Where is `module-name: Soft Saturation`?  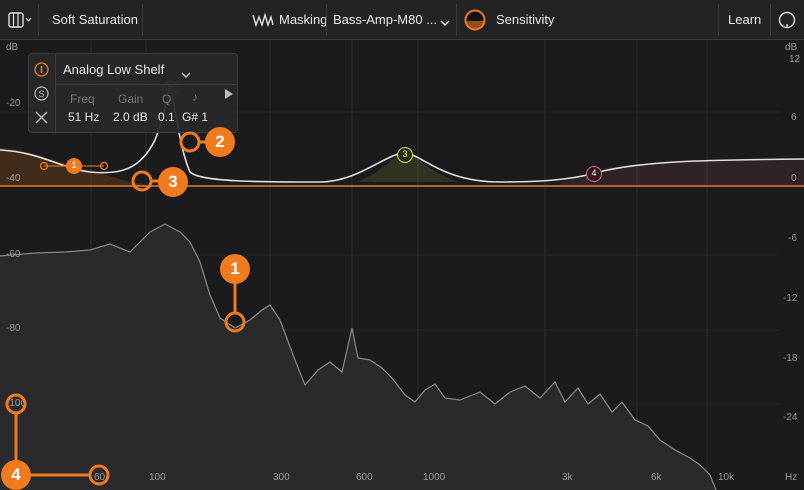
module-name: Soft Saturation is located at coordinates (95, 19).